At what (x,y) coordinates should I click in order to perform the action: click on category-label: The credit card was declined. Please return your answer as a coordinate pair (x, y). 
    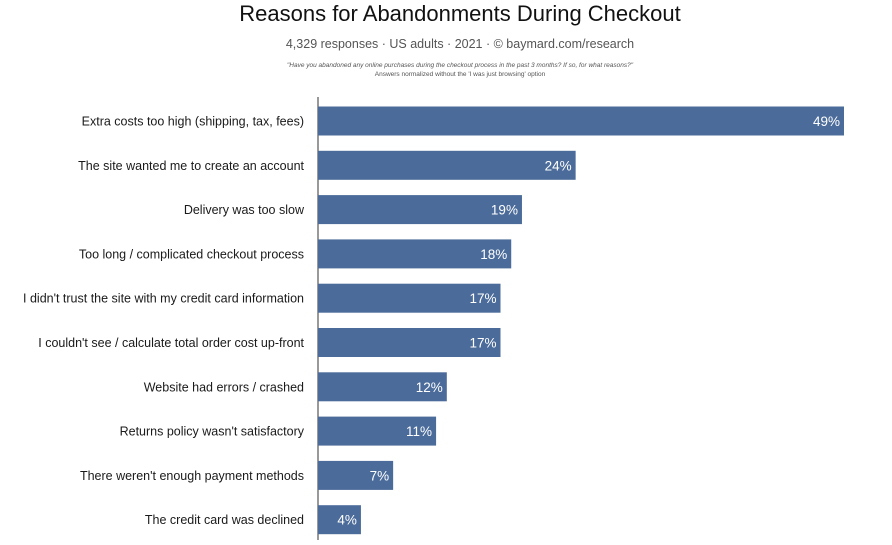
    Looking at the image, I should click on (224, 520).